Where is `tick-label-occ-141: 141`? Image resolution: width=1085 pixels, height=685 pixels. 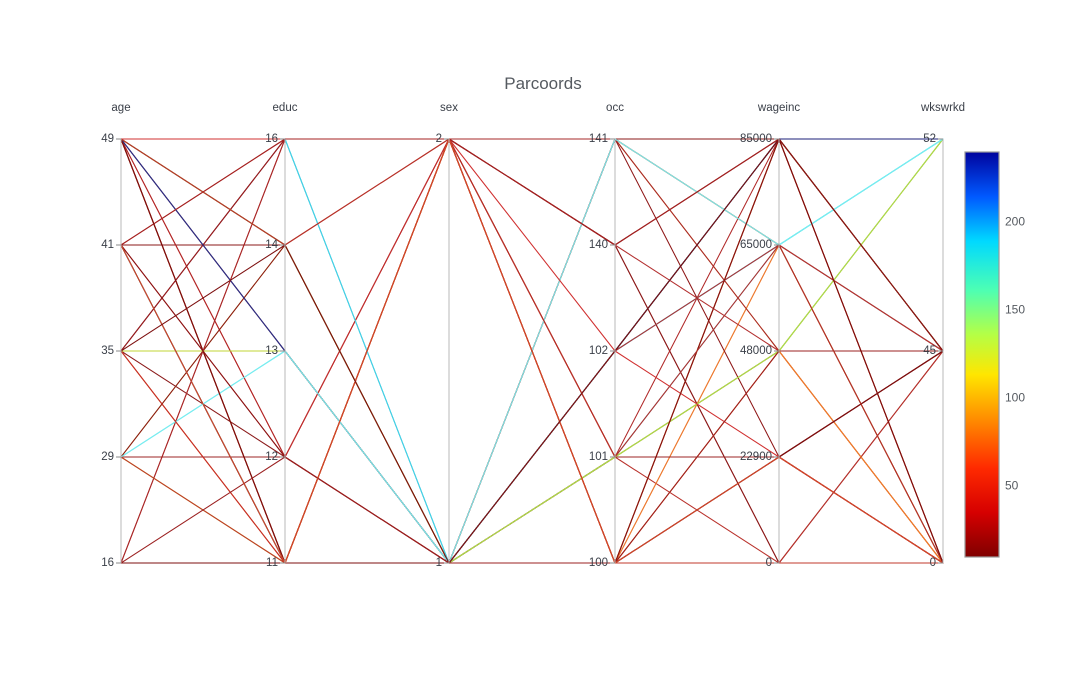 tick-label-occ-141: 141 is located at coordinates (598, 139).